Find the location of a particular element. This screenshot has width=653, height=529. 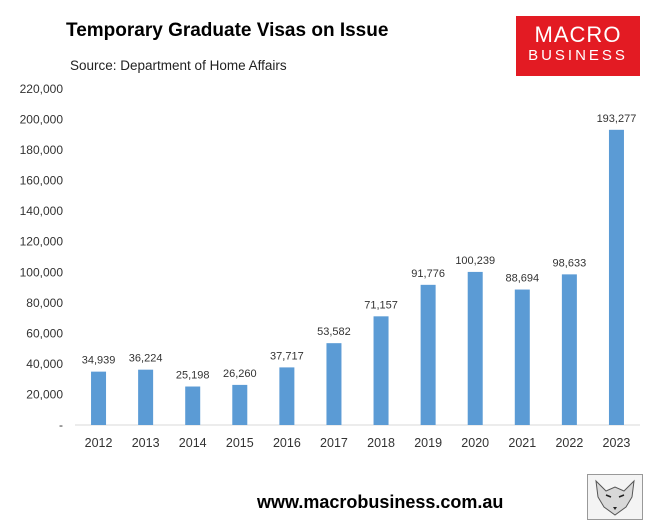

bar-2016 is located at coordinates (287, 396).